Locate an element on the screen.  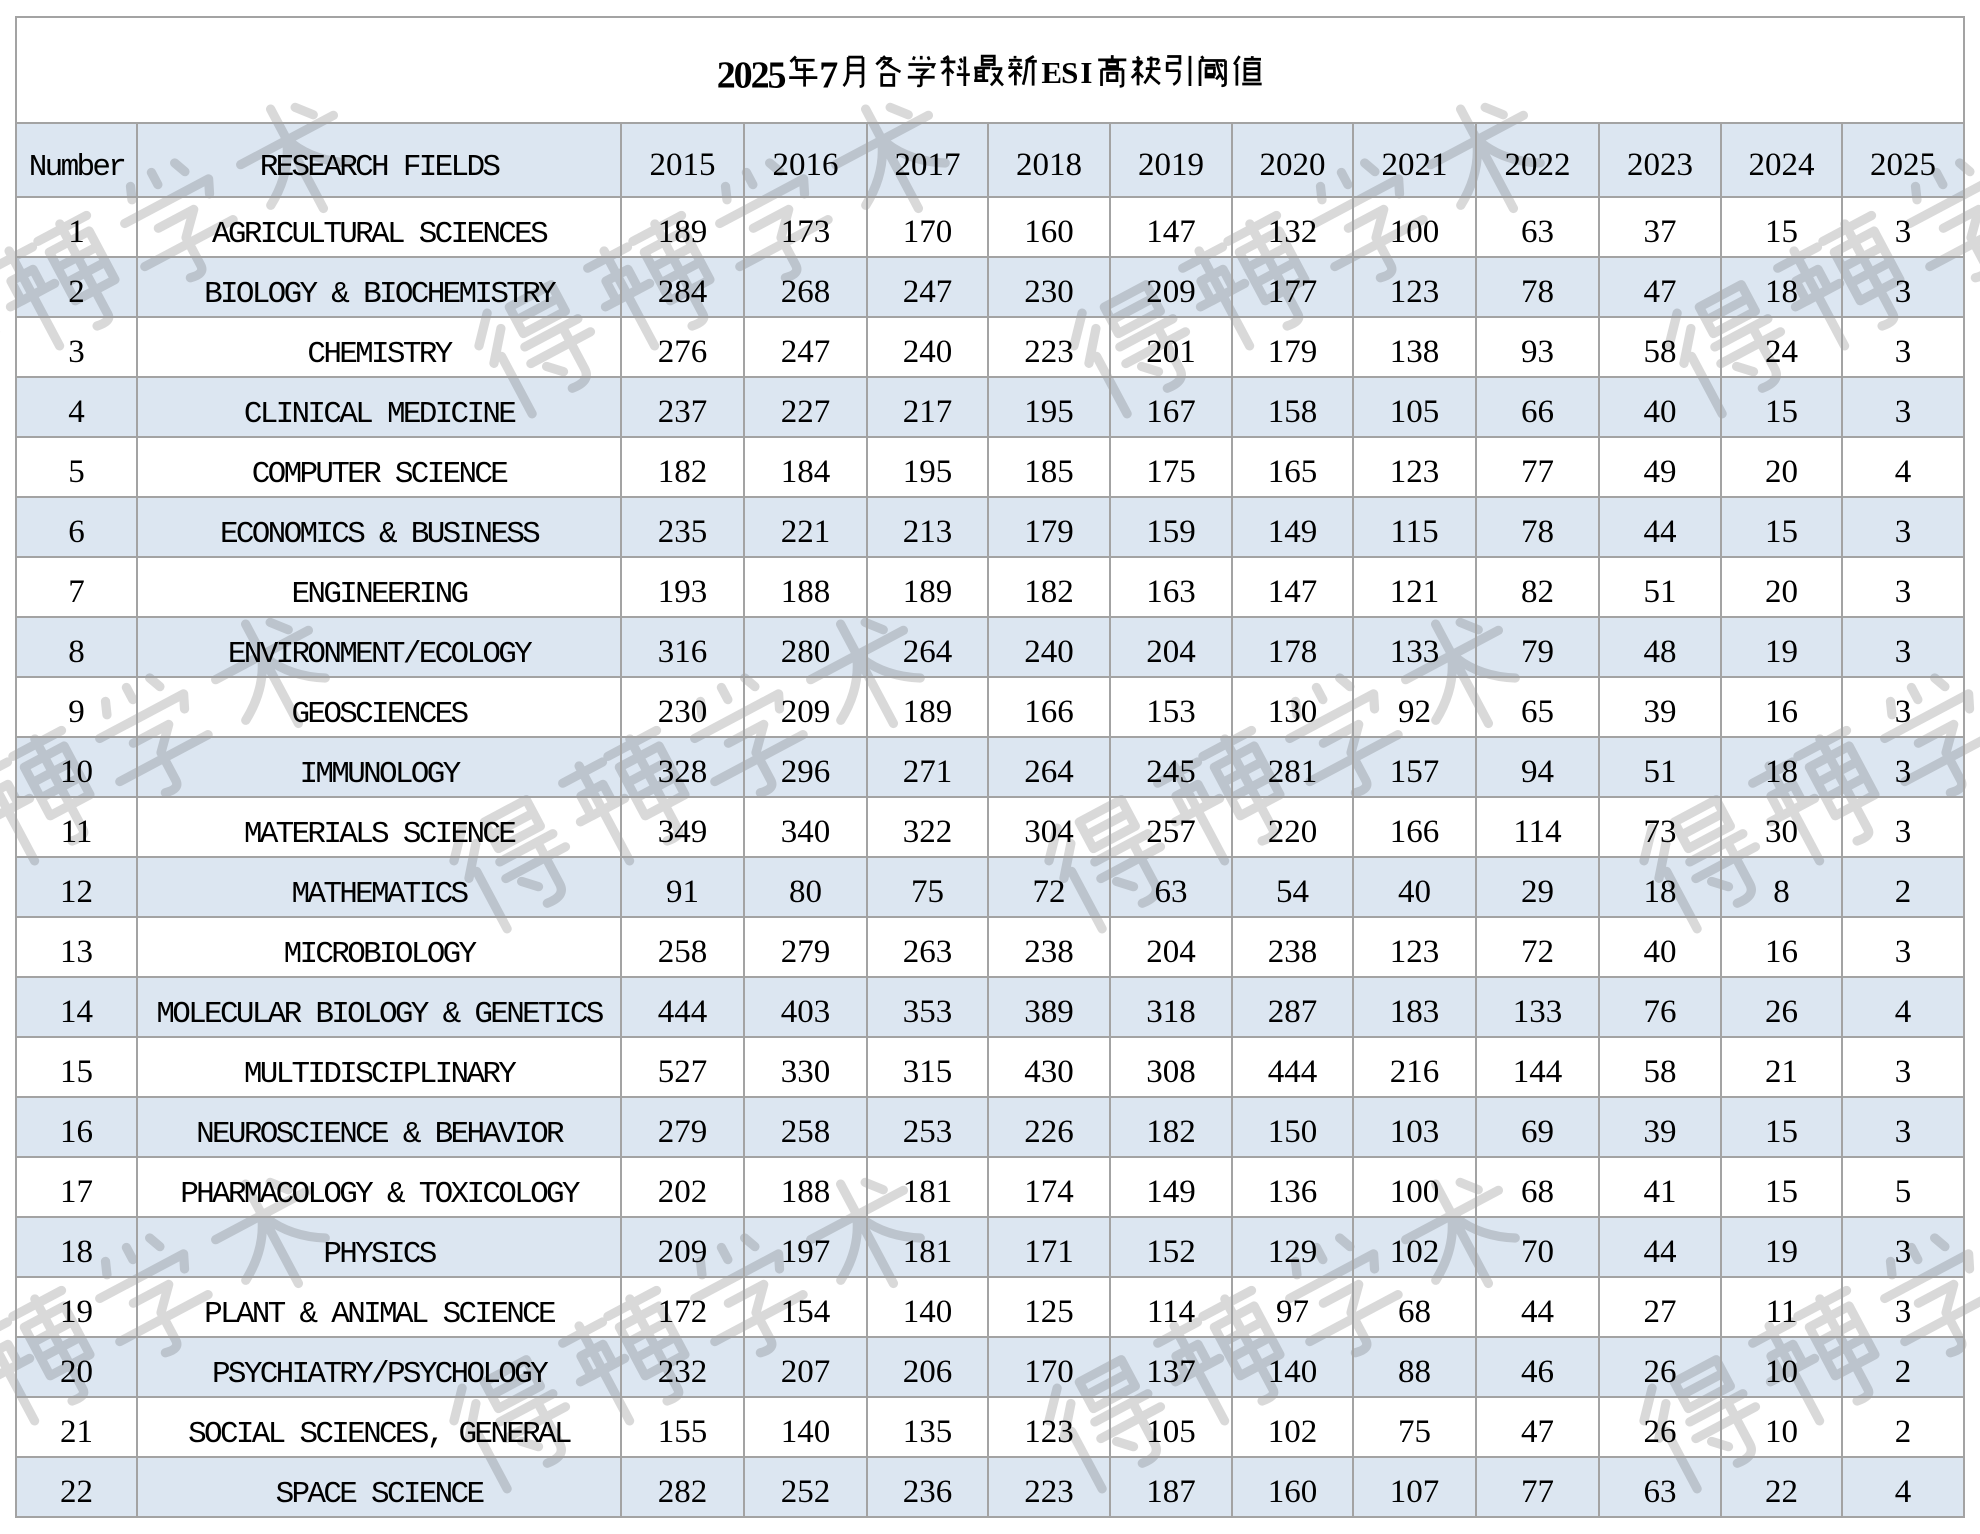
svg-text: 7 is located at coordinates (828, 76).